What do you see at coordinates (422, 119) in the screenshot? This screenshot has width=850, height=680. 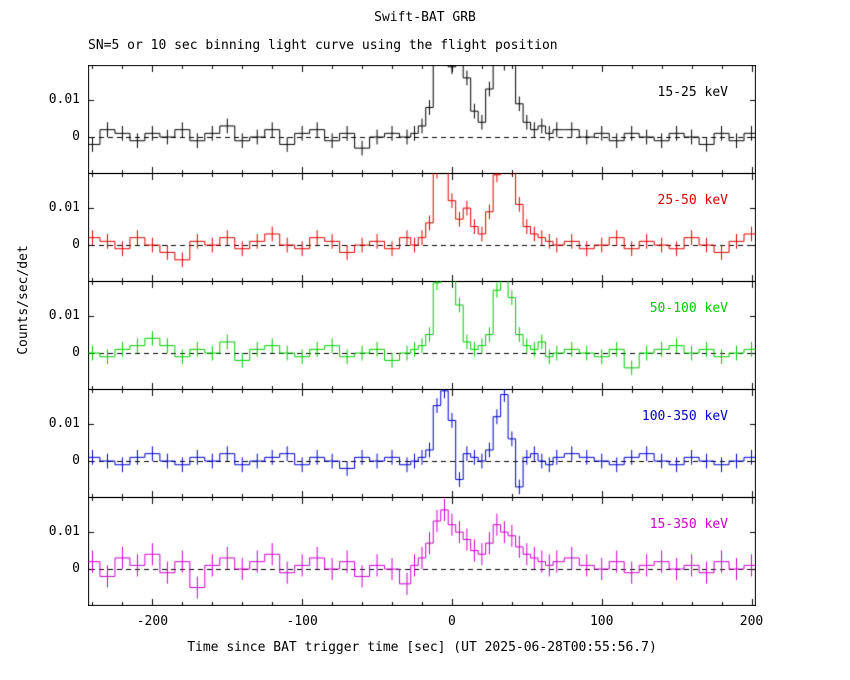 I see `lightcurve-canvas-15-25-kev` at bounding box center [422, 119].